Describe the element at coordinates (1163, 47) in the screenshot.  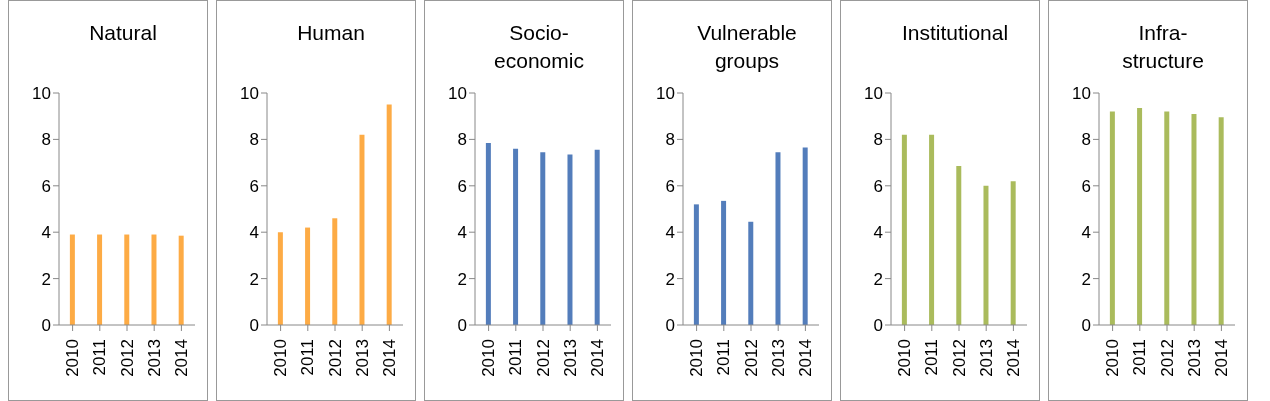
I see `chart-title: Infra- structure` at that location.